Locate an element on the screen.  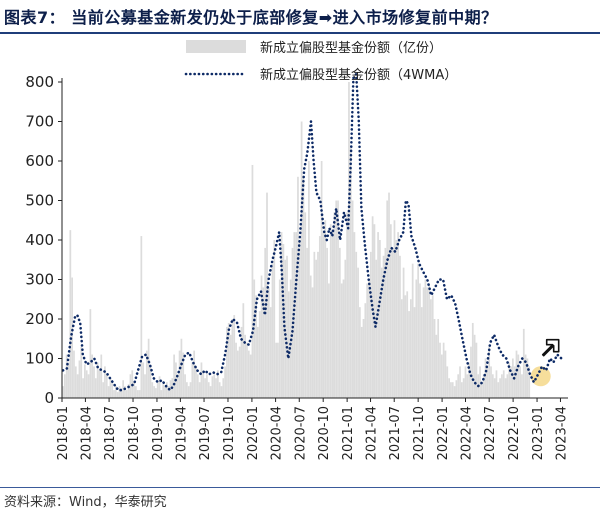
x-tick-label: 2018-07 is located at coordinates (110, 433).